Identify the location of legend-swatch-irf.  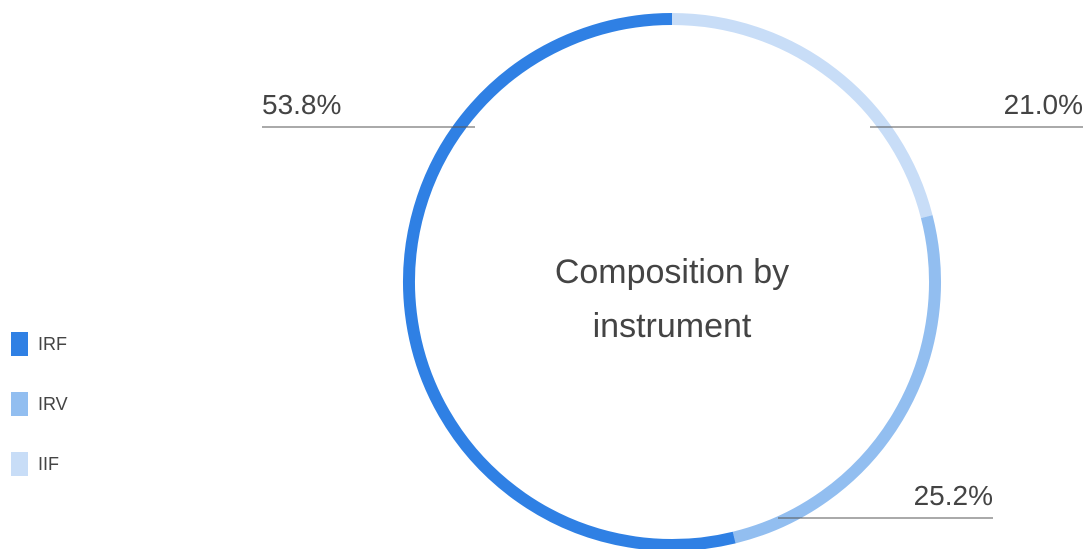
(19, 344).